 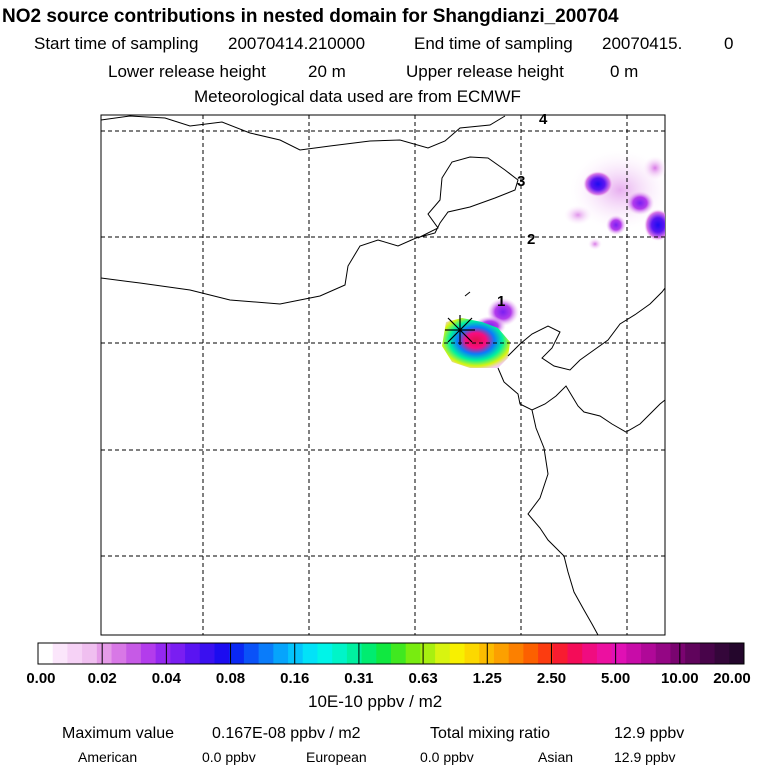 What do you see at coordinates (642, 43) in the screenshot?
I see `end-time-value: 20070415.` at bounding box center [642, 43].